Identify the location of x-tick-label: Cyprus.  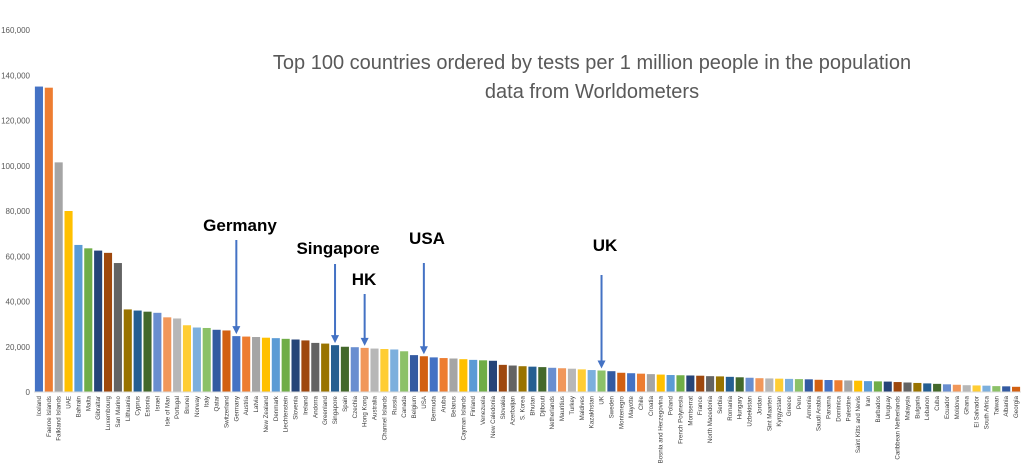
(138, 406).